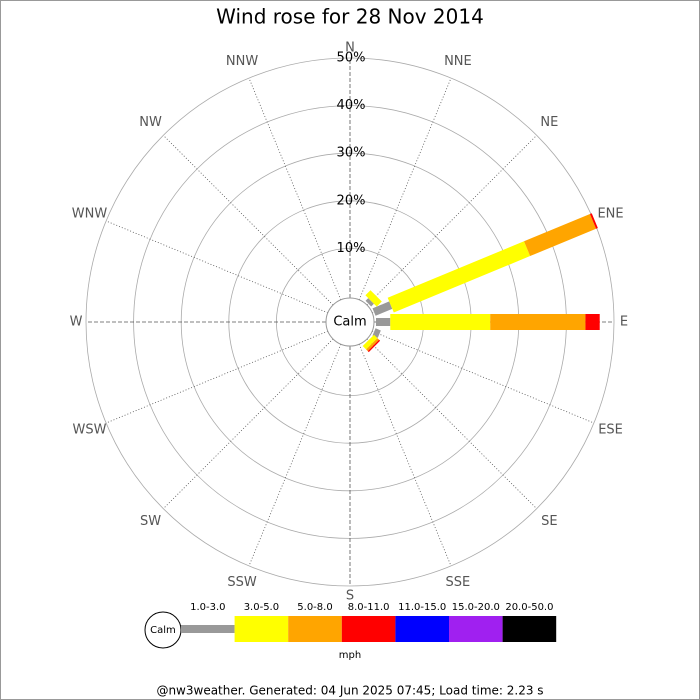  What do you see at coordinates (529, 607) in the screenshot?
I see `legend-label: 20.0-50.0` at bounding box center [529, 607].